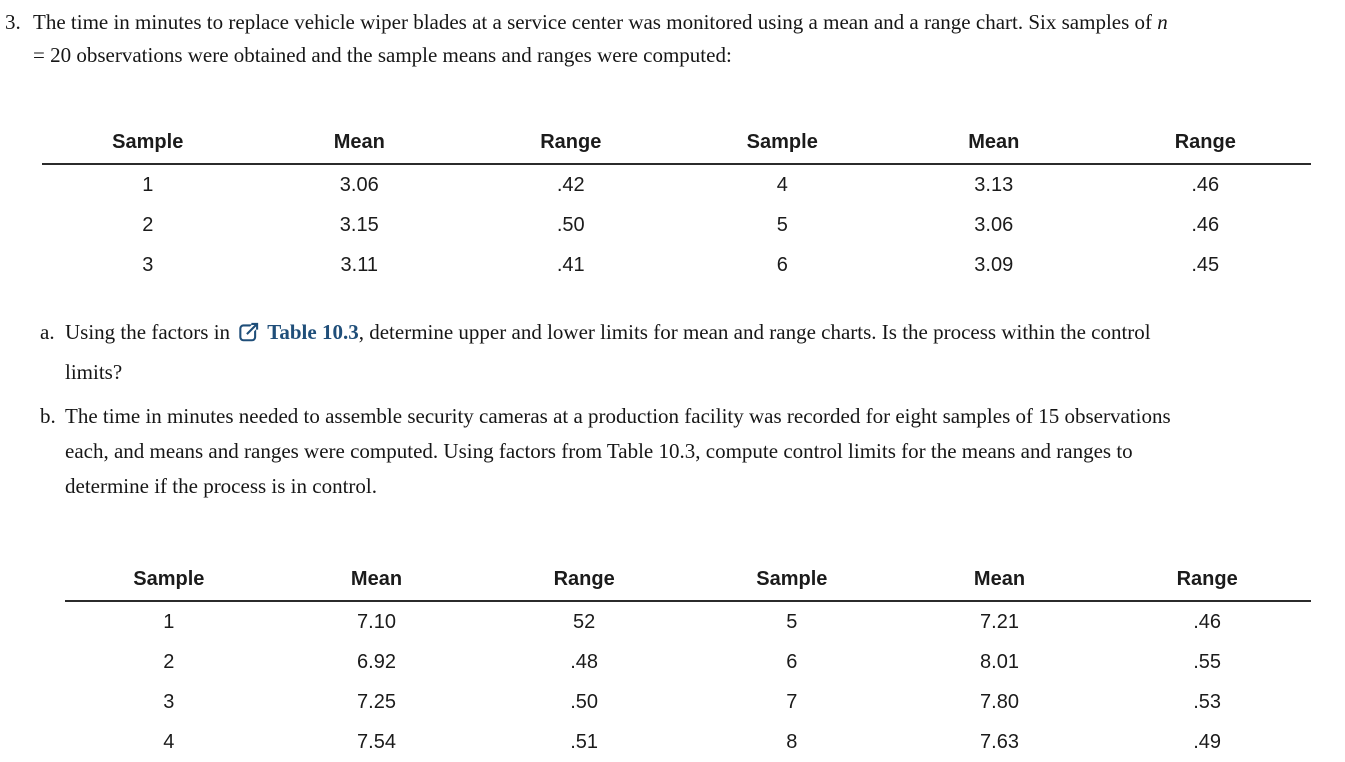 This screenshot has height=762, width=1345. What do you see at coordinates (1162, 22) in the screenshot?
I see `intro-italic-n: n` at bounding box center [1162, 22].